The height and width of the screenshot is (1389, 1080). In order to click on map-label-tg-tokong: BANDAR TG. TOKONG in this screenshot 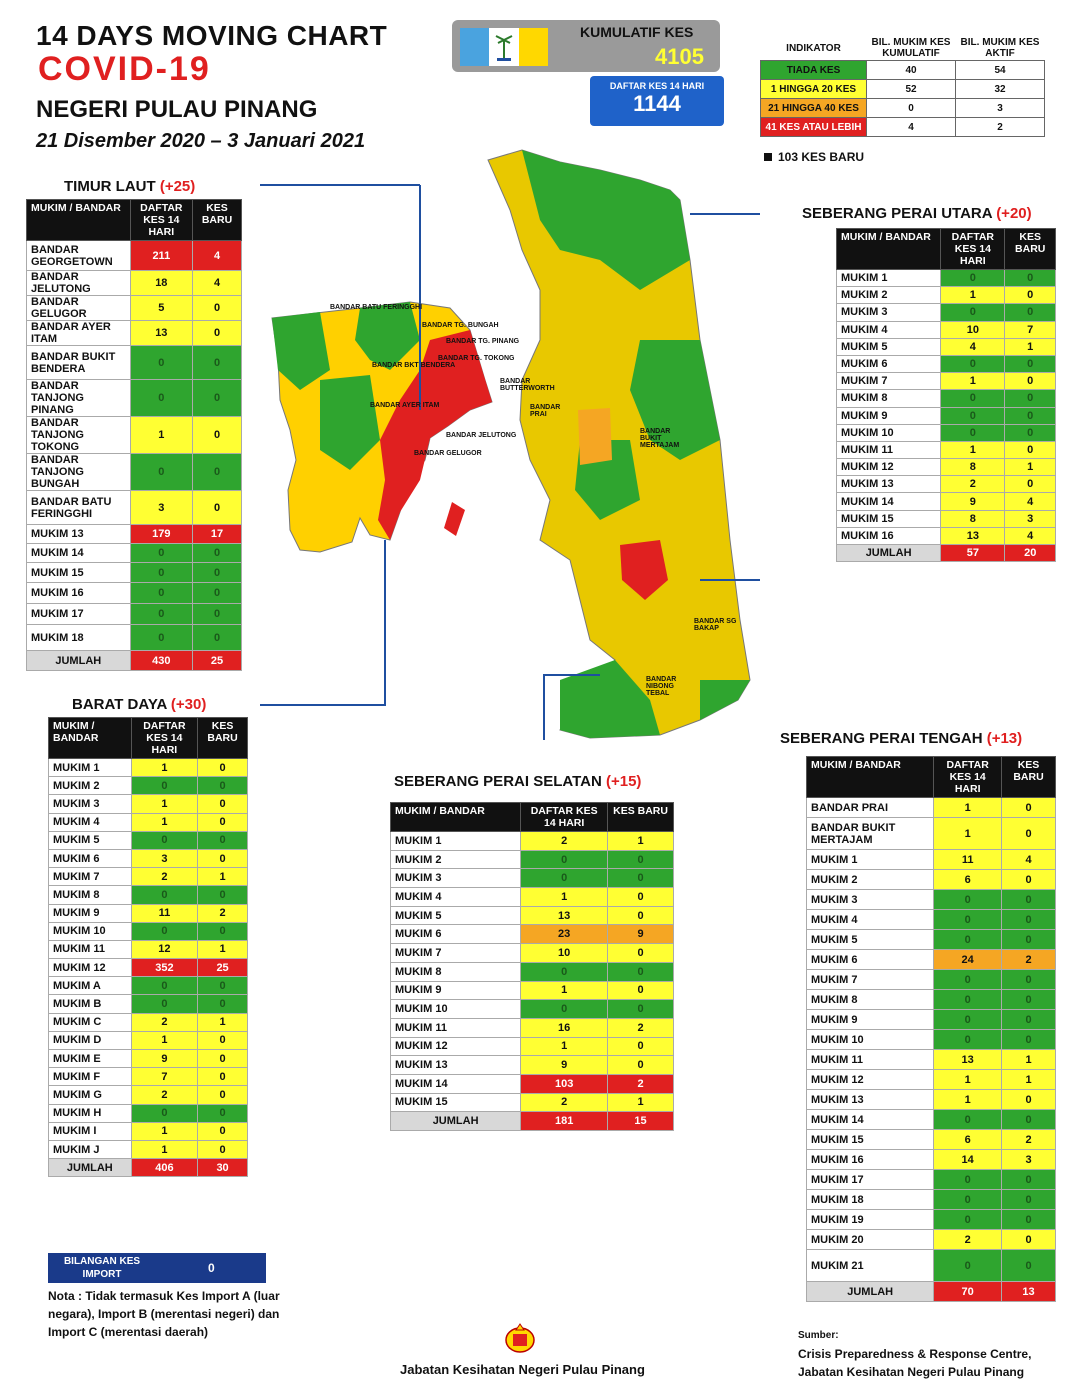, I will do `click(476, 358)`.